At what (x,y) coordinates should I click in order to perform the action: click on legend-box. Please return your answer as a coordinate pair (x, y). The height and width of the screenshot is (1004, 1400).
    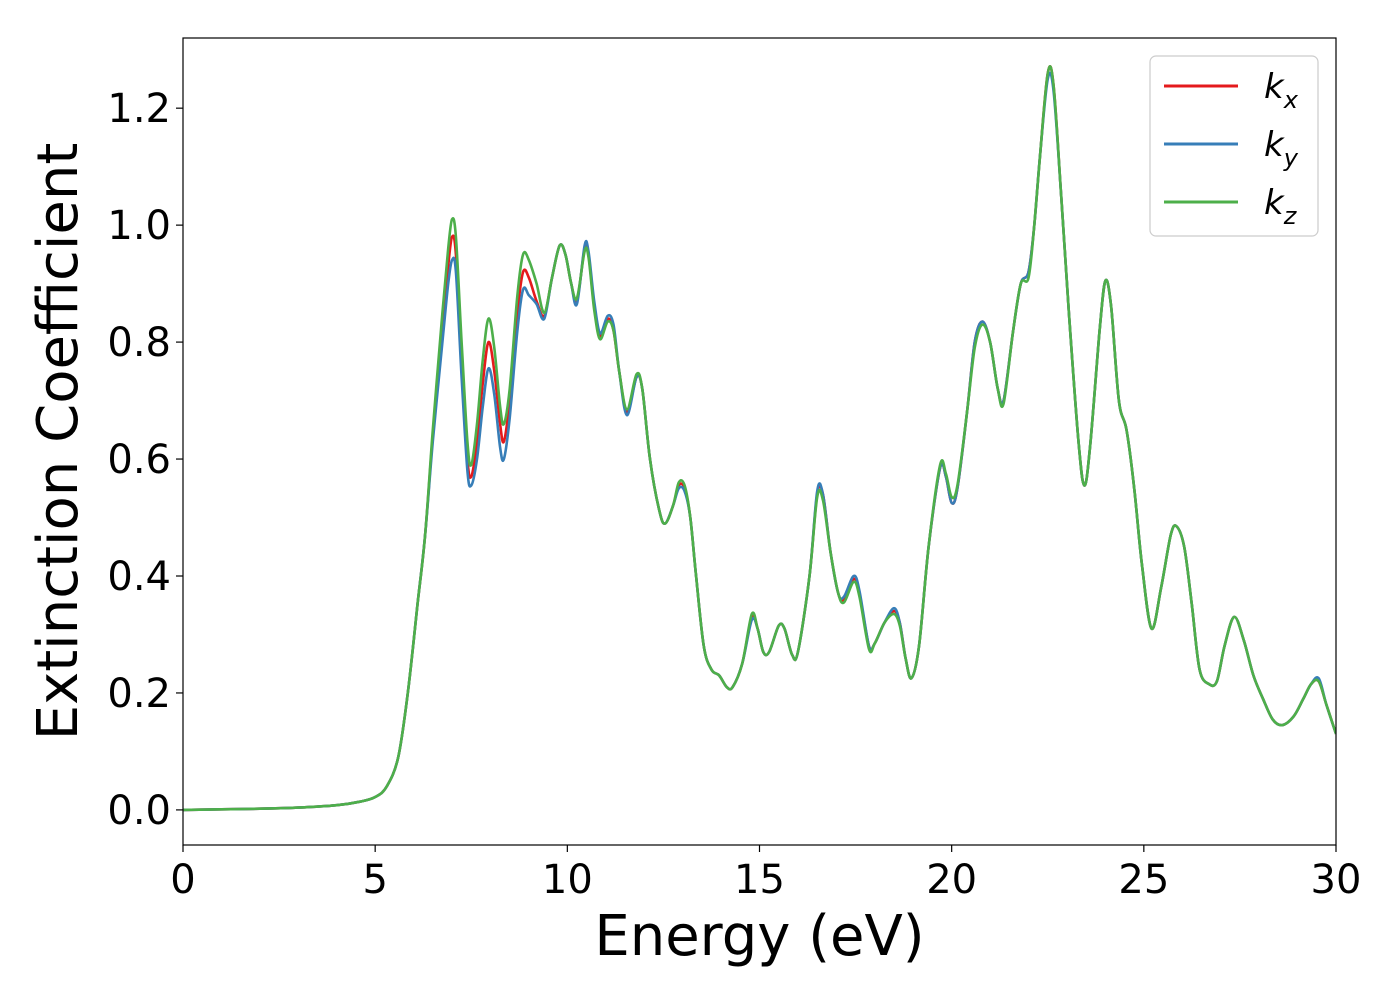
    Looking at the image, I should click on (1234, 146).